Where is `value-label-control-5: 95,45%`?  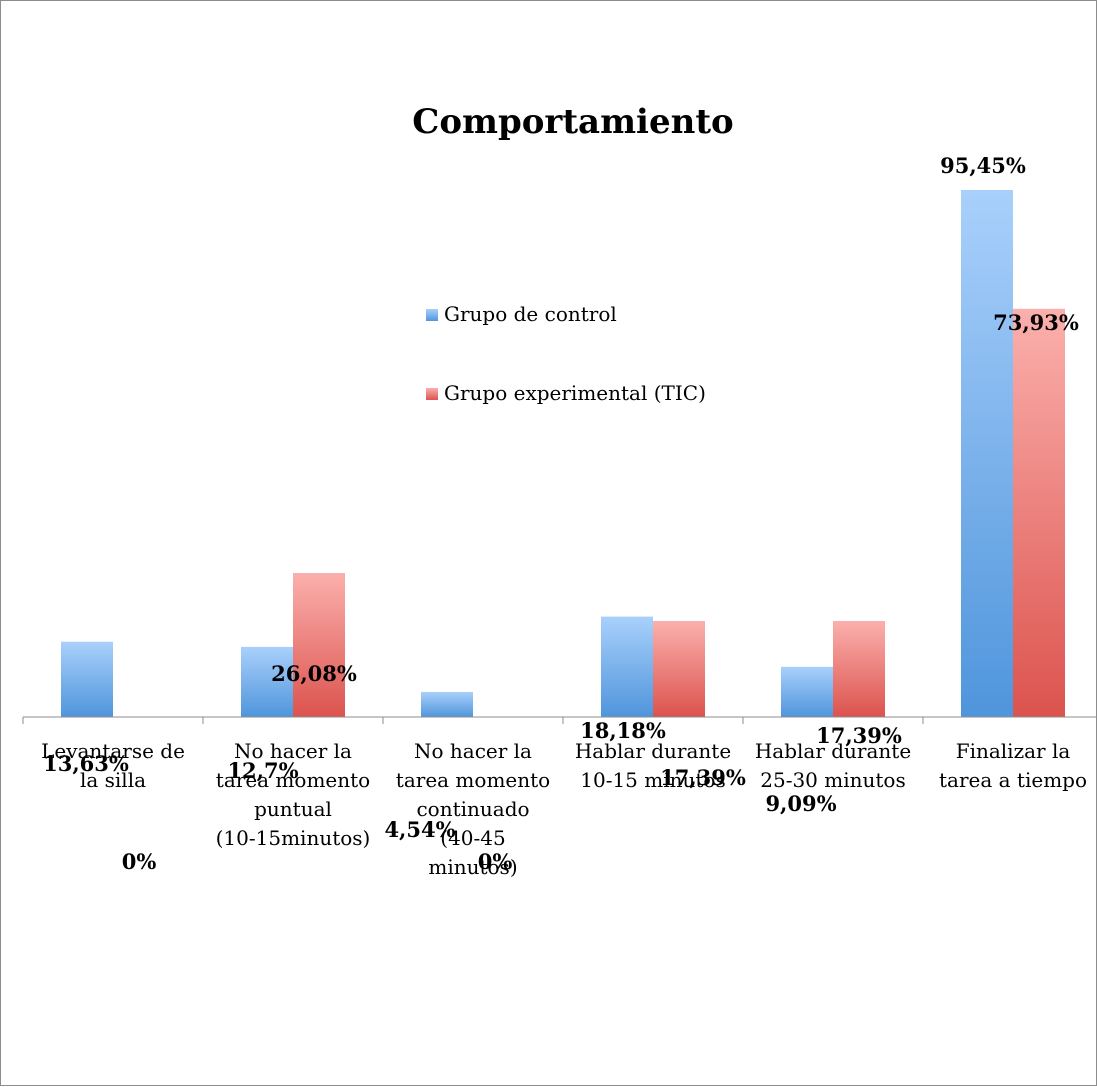
value-label-control-5: 95,45% is located at coordinates (983, 165).